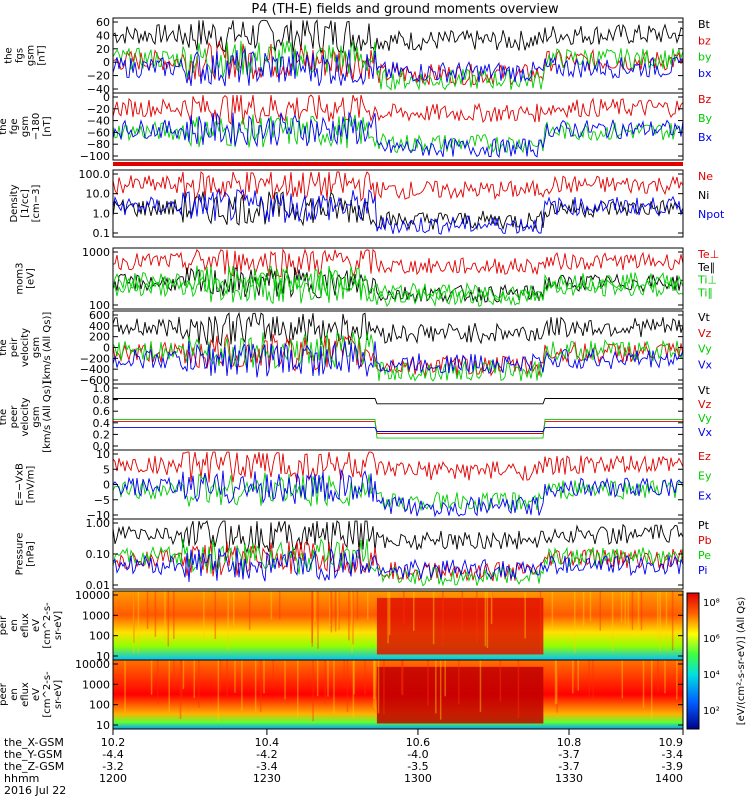 This screenshot has height=800, width=750. I want to click on orbit-cell: -4.0, so click(417, 754).